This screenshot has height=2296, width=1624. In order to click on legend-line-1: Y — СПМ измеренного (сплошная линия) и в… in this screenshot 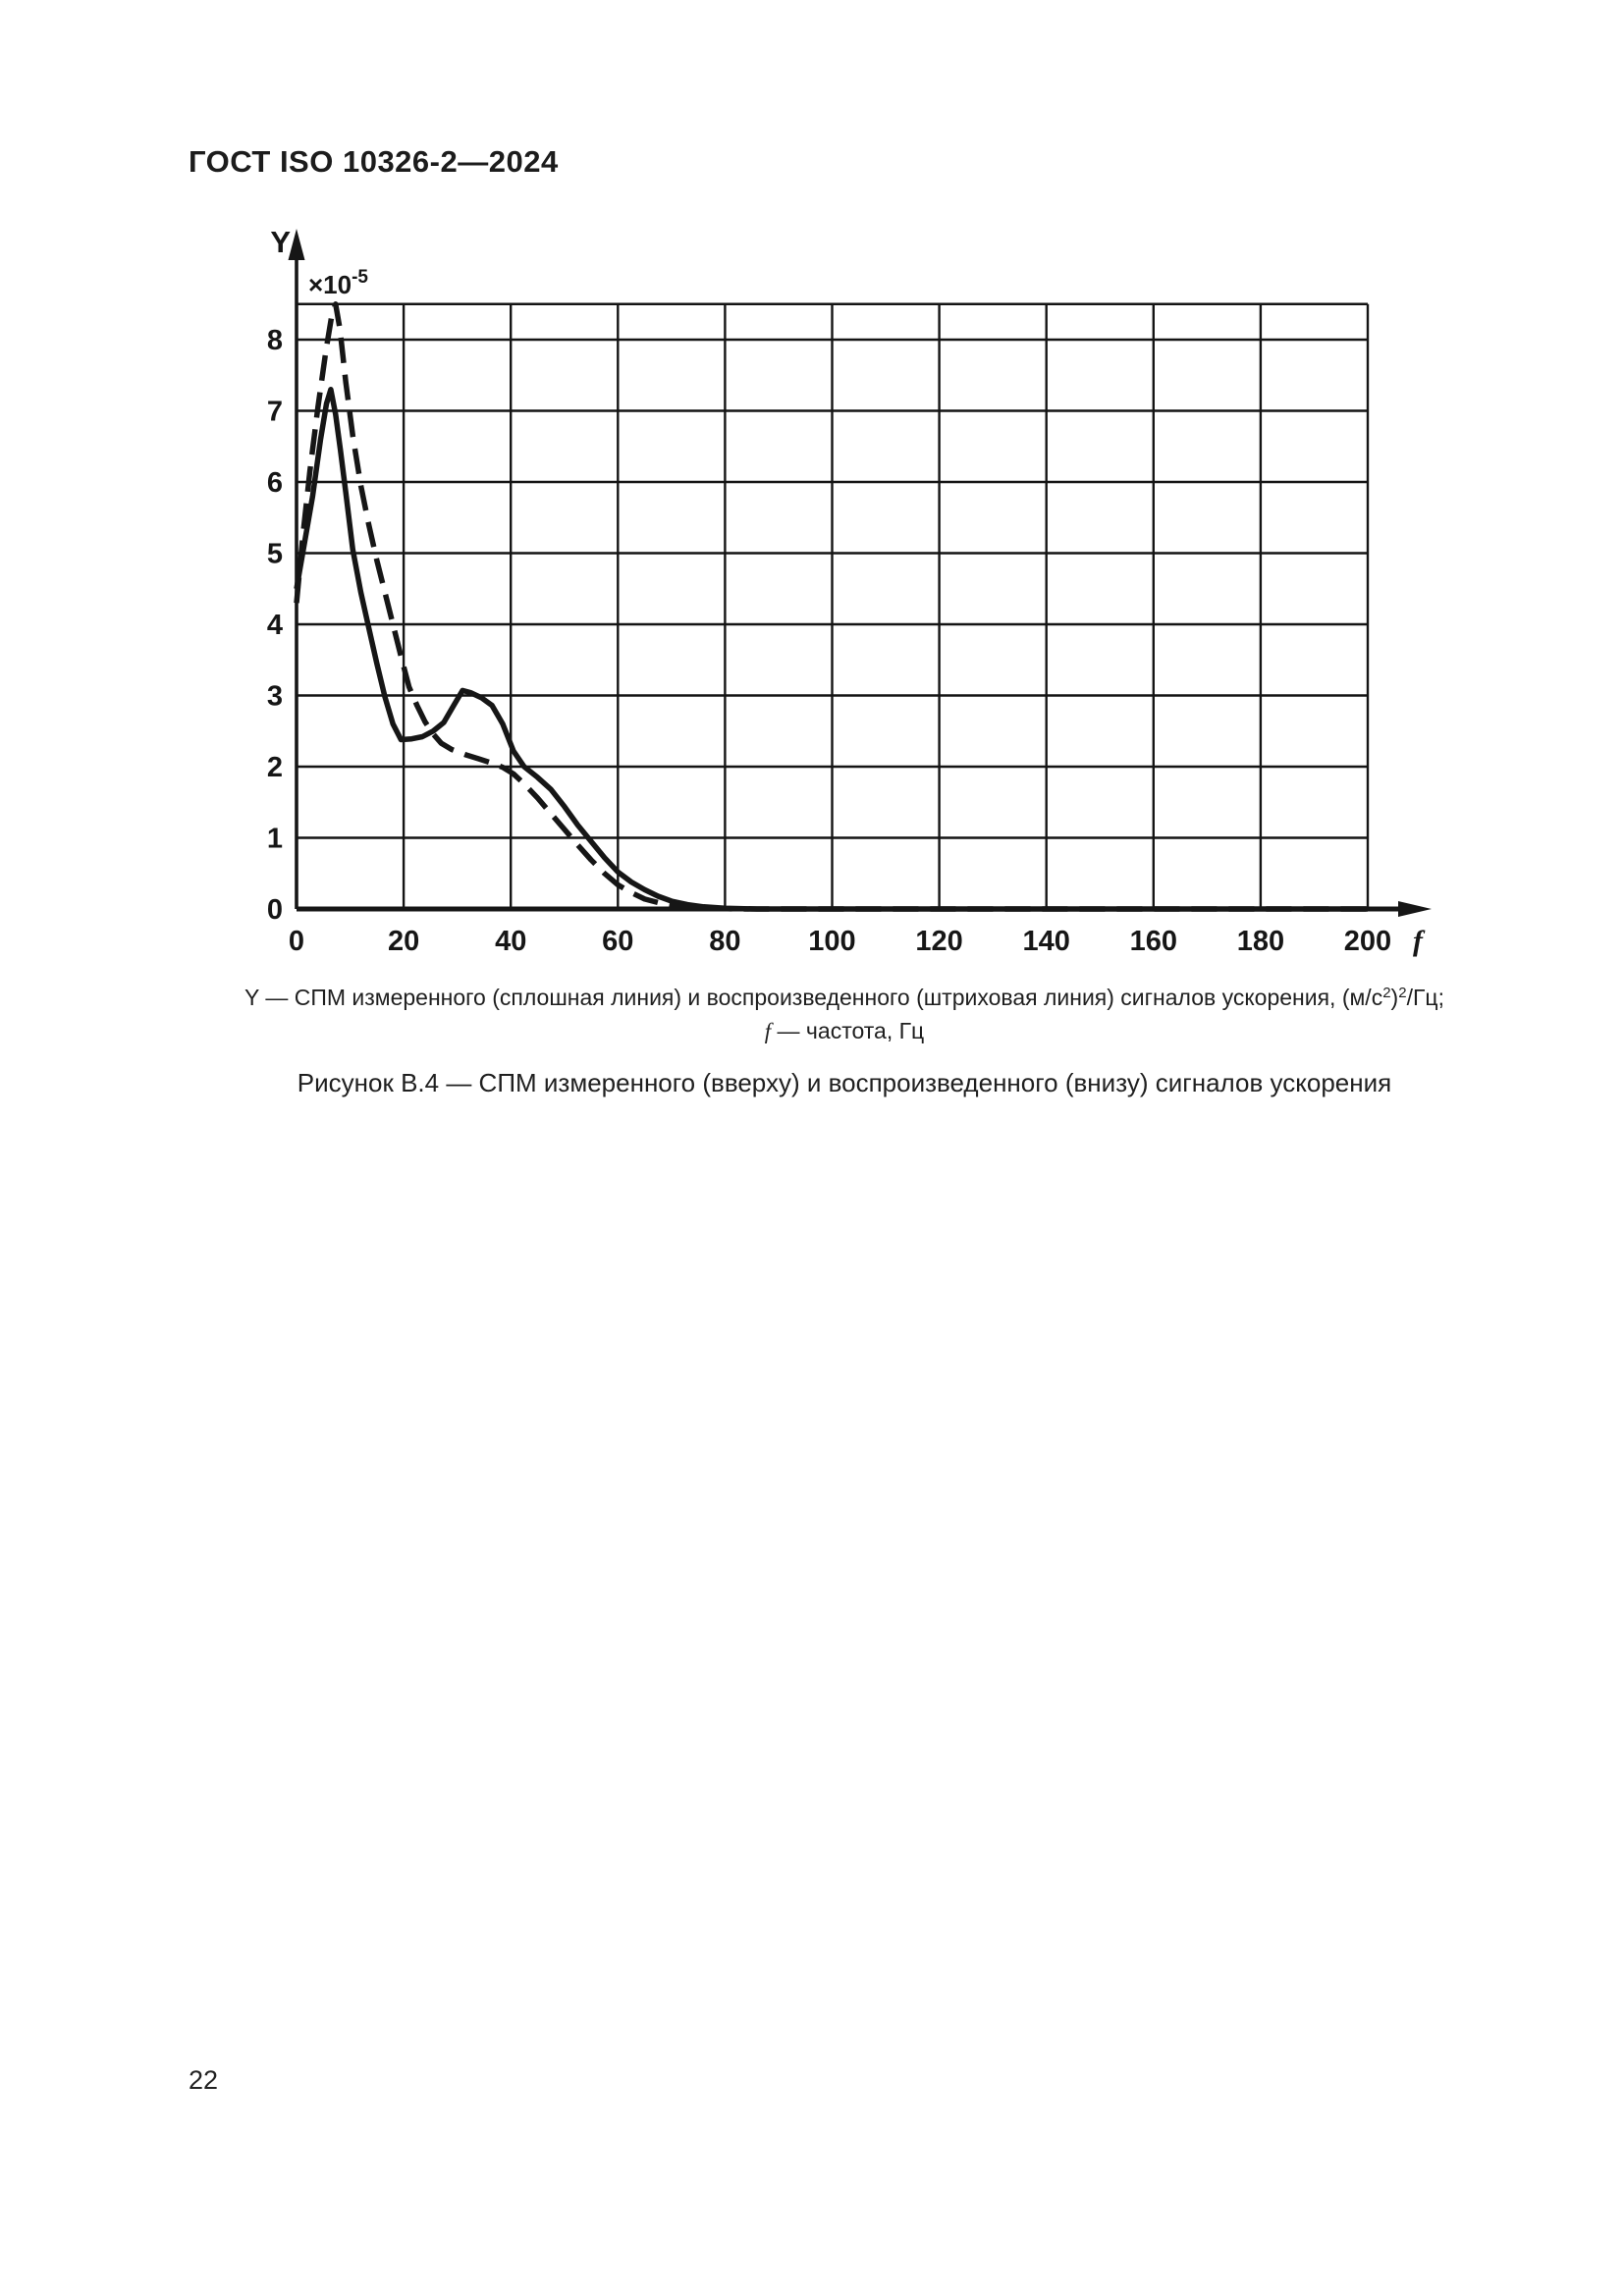, I will do `click(844, 1000)`.